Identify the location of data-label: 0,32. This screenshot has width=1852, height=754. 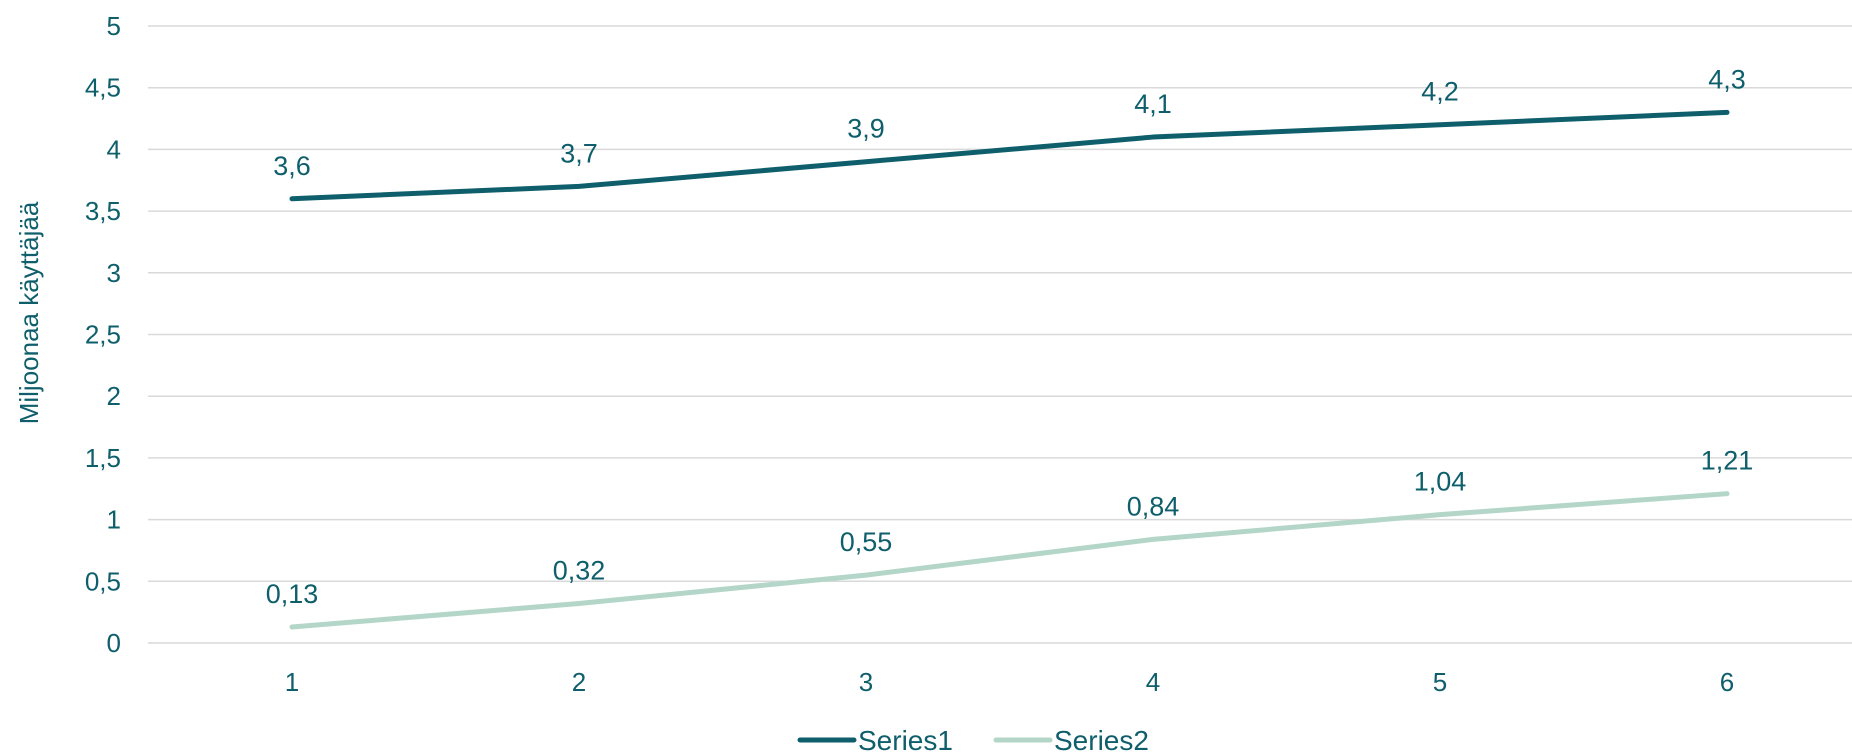
(579, 571).